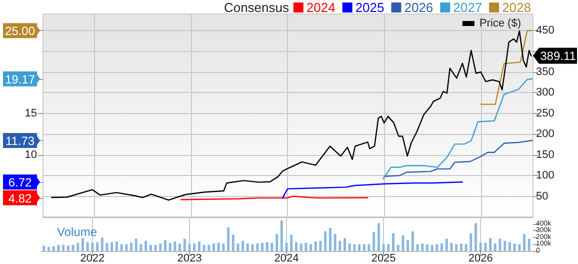  Describe the element at coordinates (545, 134) in the screenshot. I see `y-tick-label: 200` at that location.